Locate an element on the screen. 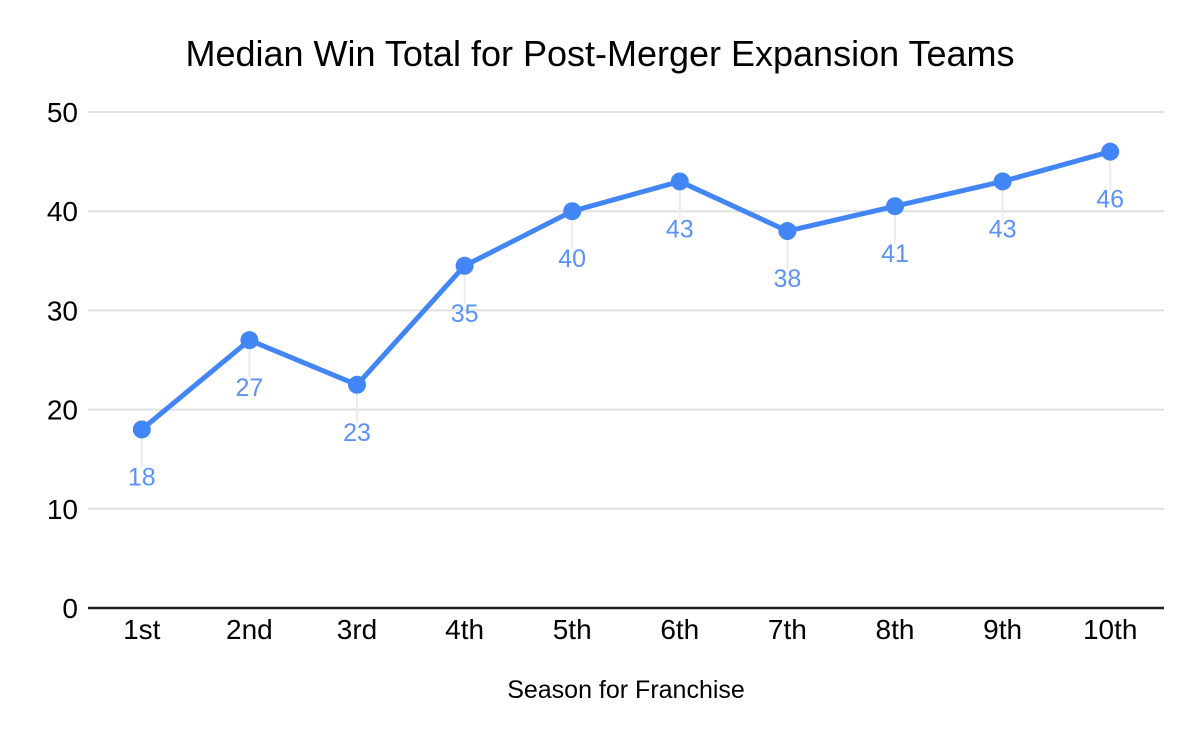 The image size is (1200, 742). y-tick-label: 40 is located at coordinates (62, 211).